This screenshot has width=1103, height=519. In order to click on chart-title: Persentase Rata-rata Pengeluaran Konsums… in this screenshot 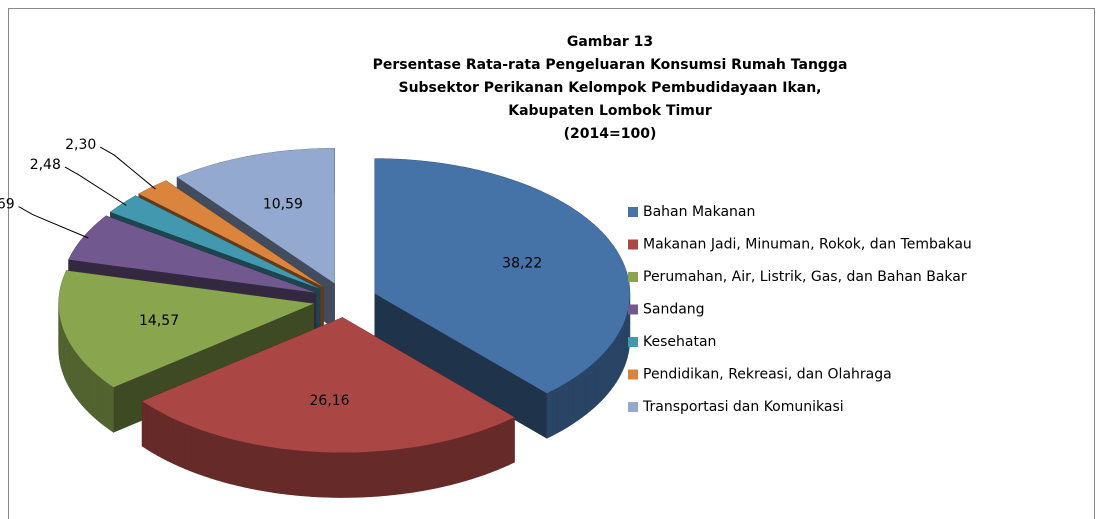, I will do `click(610, 65)`.